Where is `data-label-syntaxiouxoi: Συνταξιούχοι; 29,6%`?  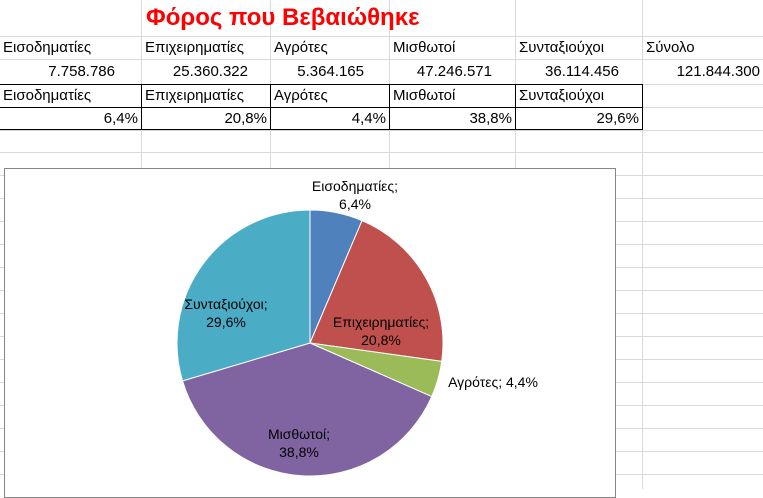 data-label-syntaxiouxoi: Συνταξιούχοι; 29,6% is located at coordinates (225, 313).